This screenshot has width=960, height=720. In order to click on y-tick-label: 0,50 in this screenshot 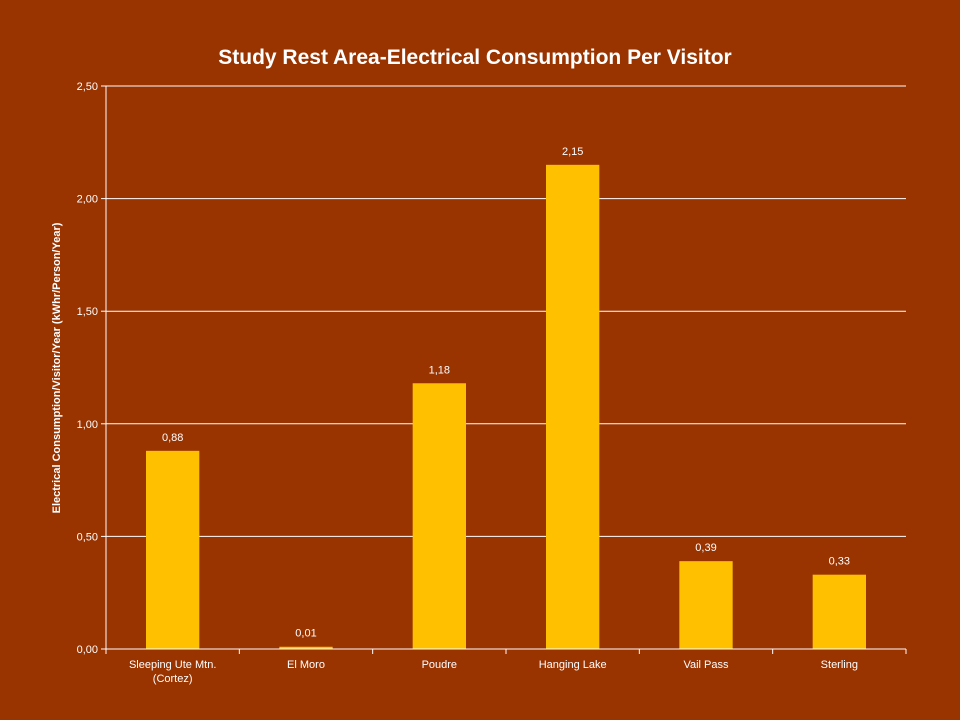, I will do `click(87, 537)`.